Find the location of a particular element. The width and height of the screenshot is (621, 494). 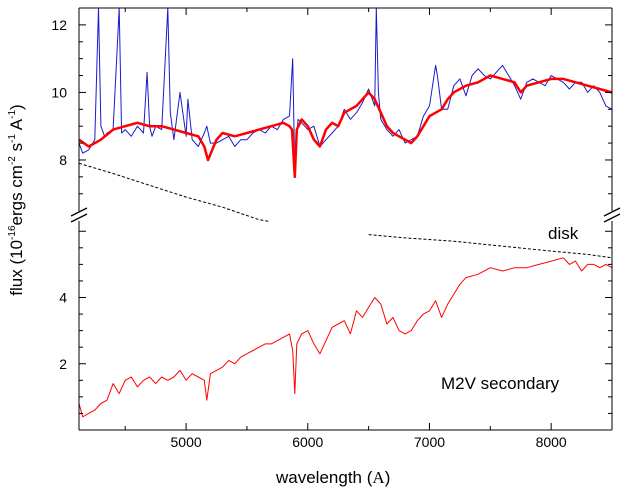

x-tick-label: 6000 is located at coordinates (307, 442).